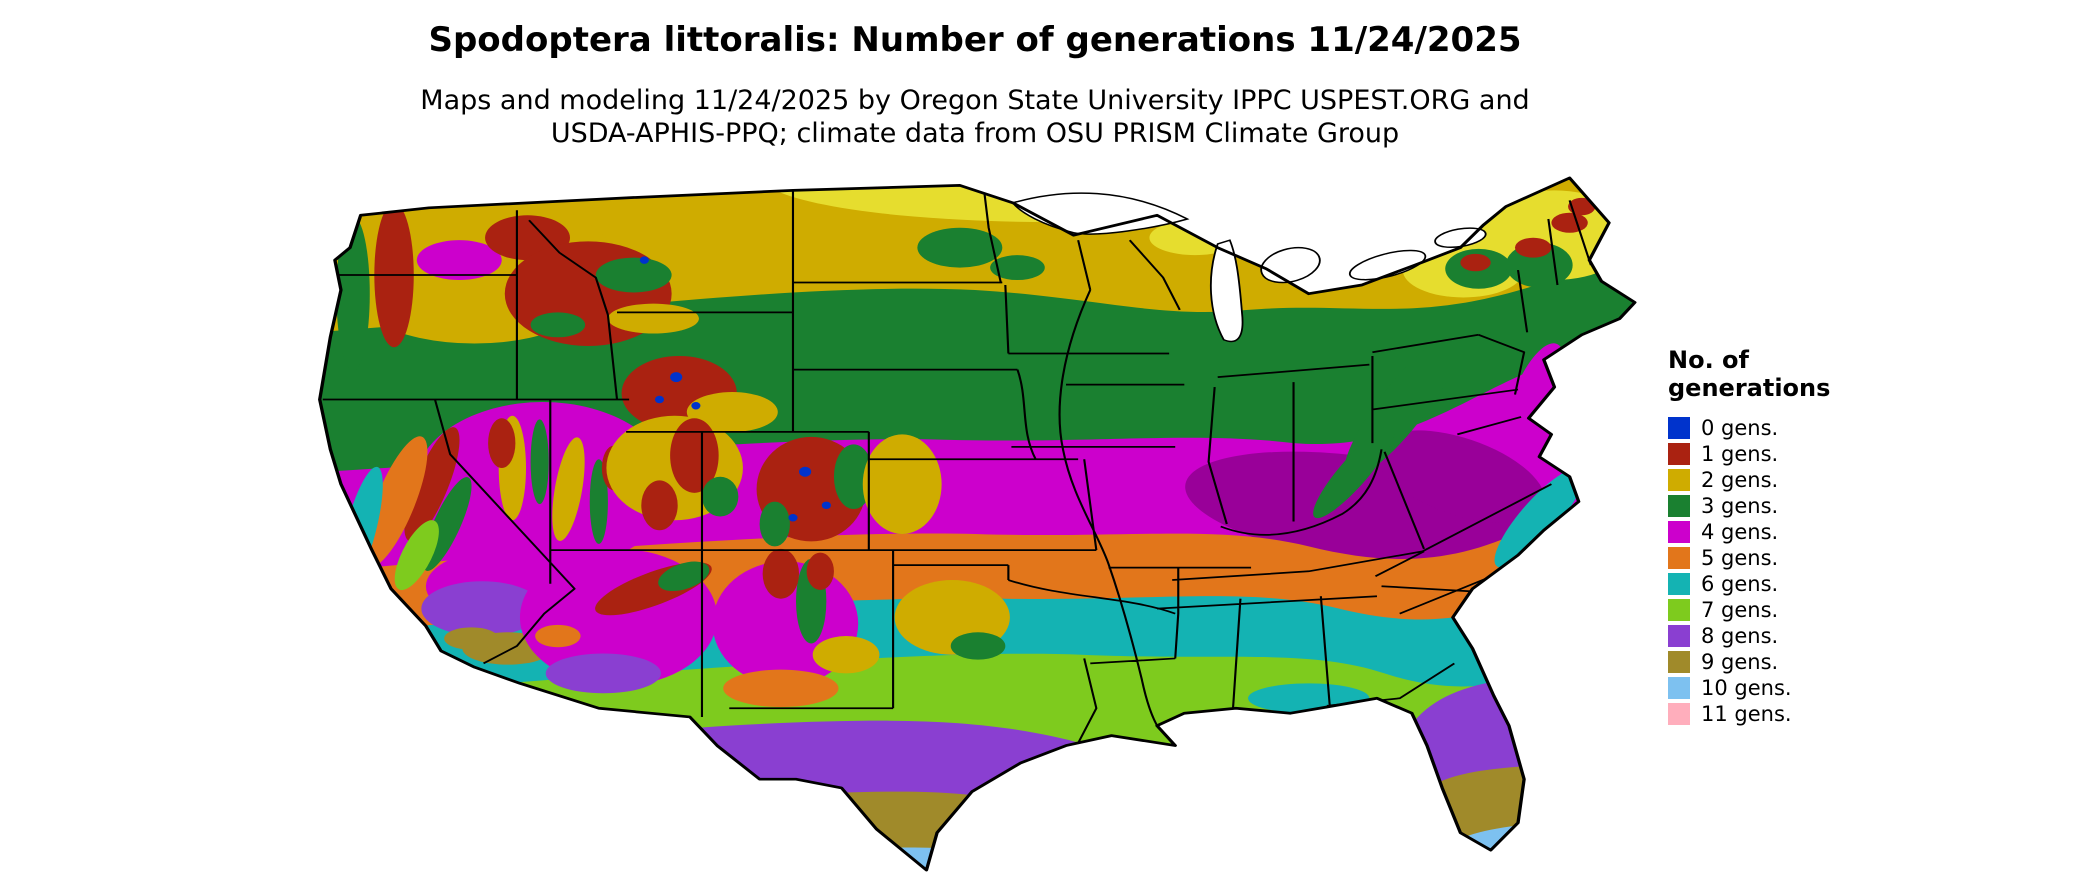 This screenshot has height=892, width=2100. I want to click on legend-entry: 5 gens., so click(1808, 558).